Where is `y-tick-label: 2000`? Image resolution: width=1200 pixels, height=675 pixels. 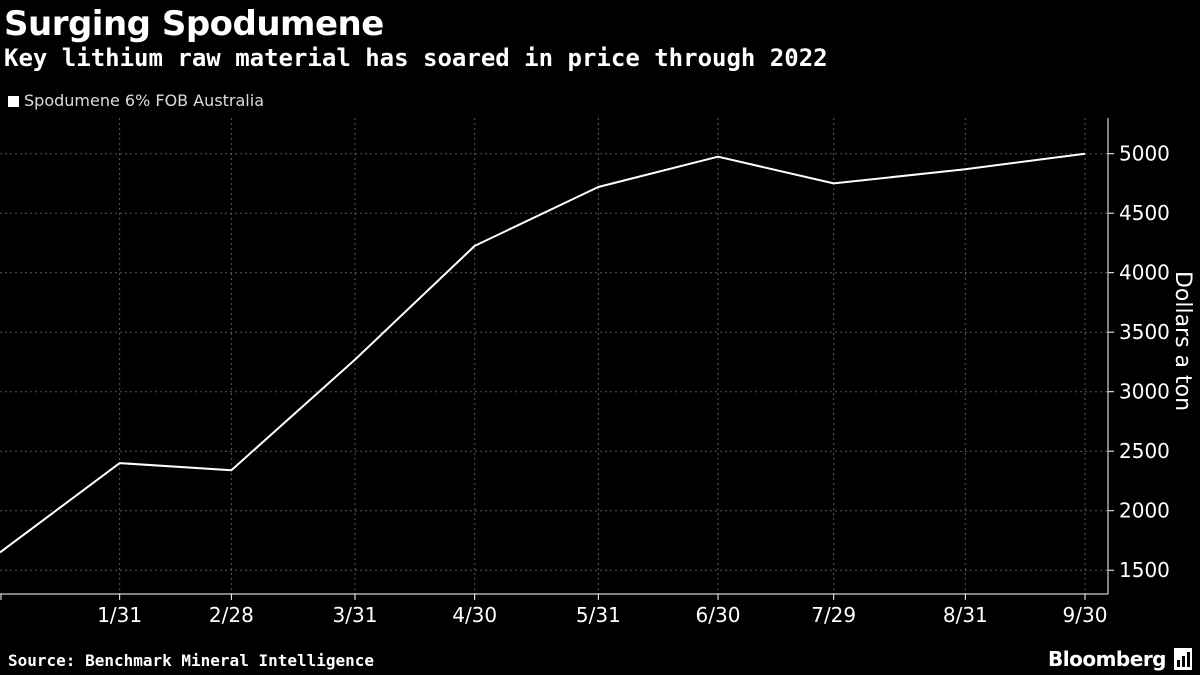 y-tick-label: 2000 is located at coordinates (1144, 511).